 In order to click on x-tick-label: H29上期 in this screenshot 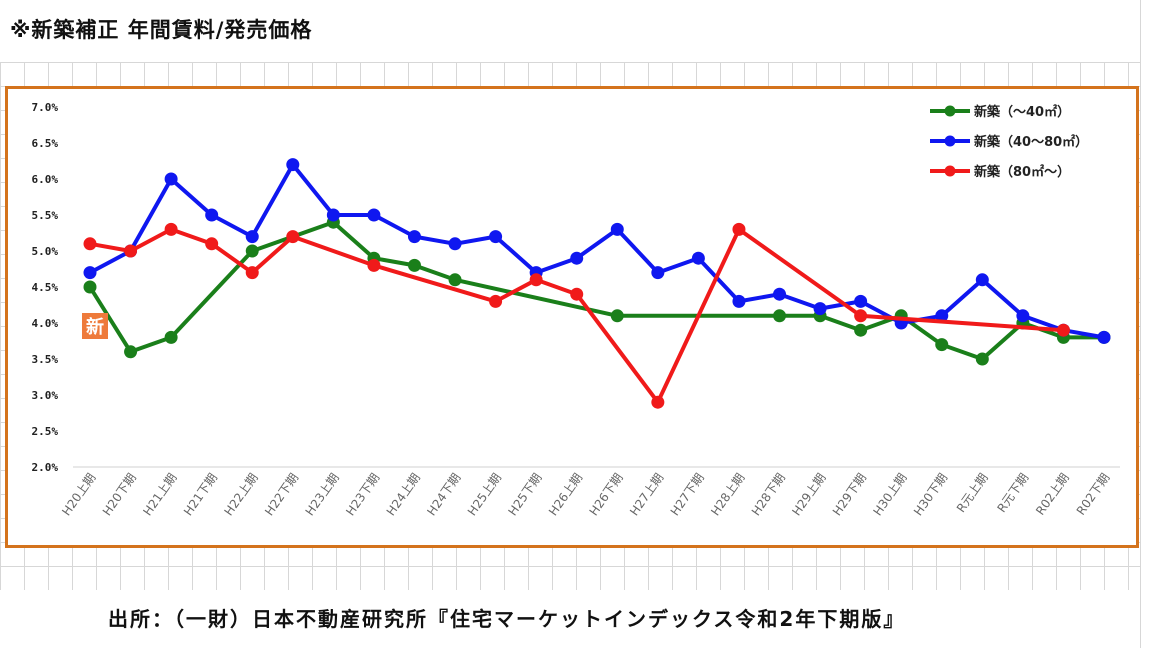, I will do `click(808, 495)`.